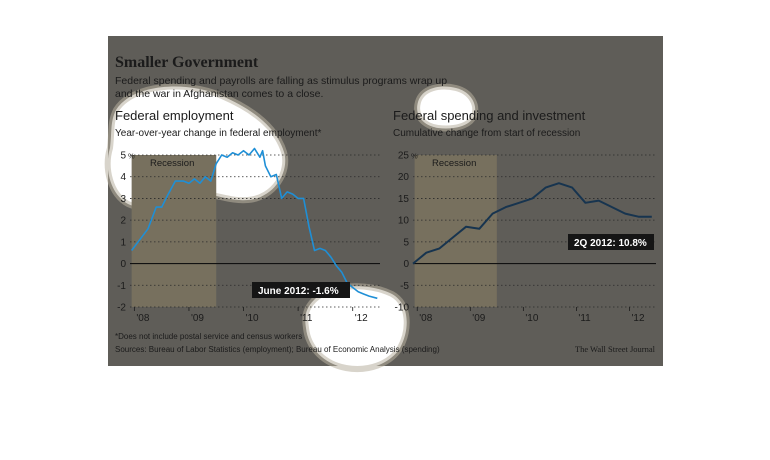 This screenshot has height=460, width=770. Describe the element at coordinates (637, 318) in the screenshot. I see `right-x-tick-label: '12` at that location.